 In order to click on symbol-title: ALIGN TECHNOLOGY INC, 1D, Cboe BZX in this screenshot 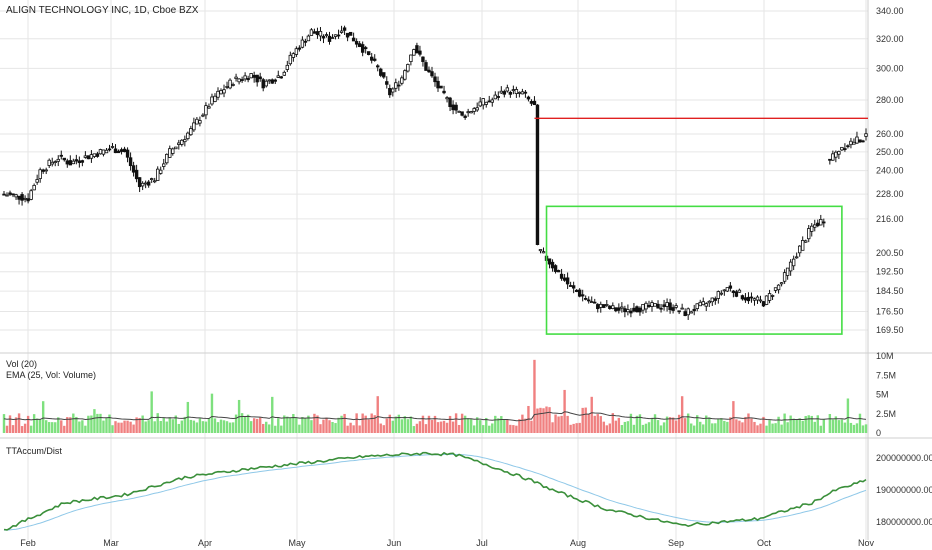, I will do `click(102, 10)`.